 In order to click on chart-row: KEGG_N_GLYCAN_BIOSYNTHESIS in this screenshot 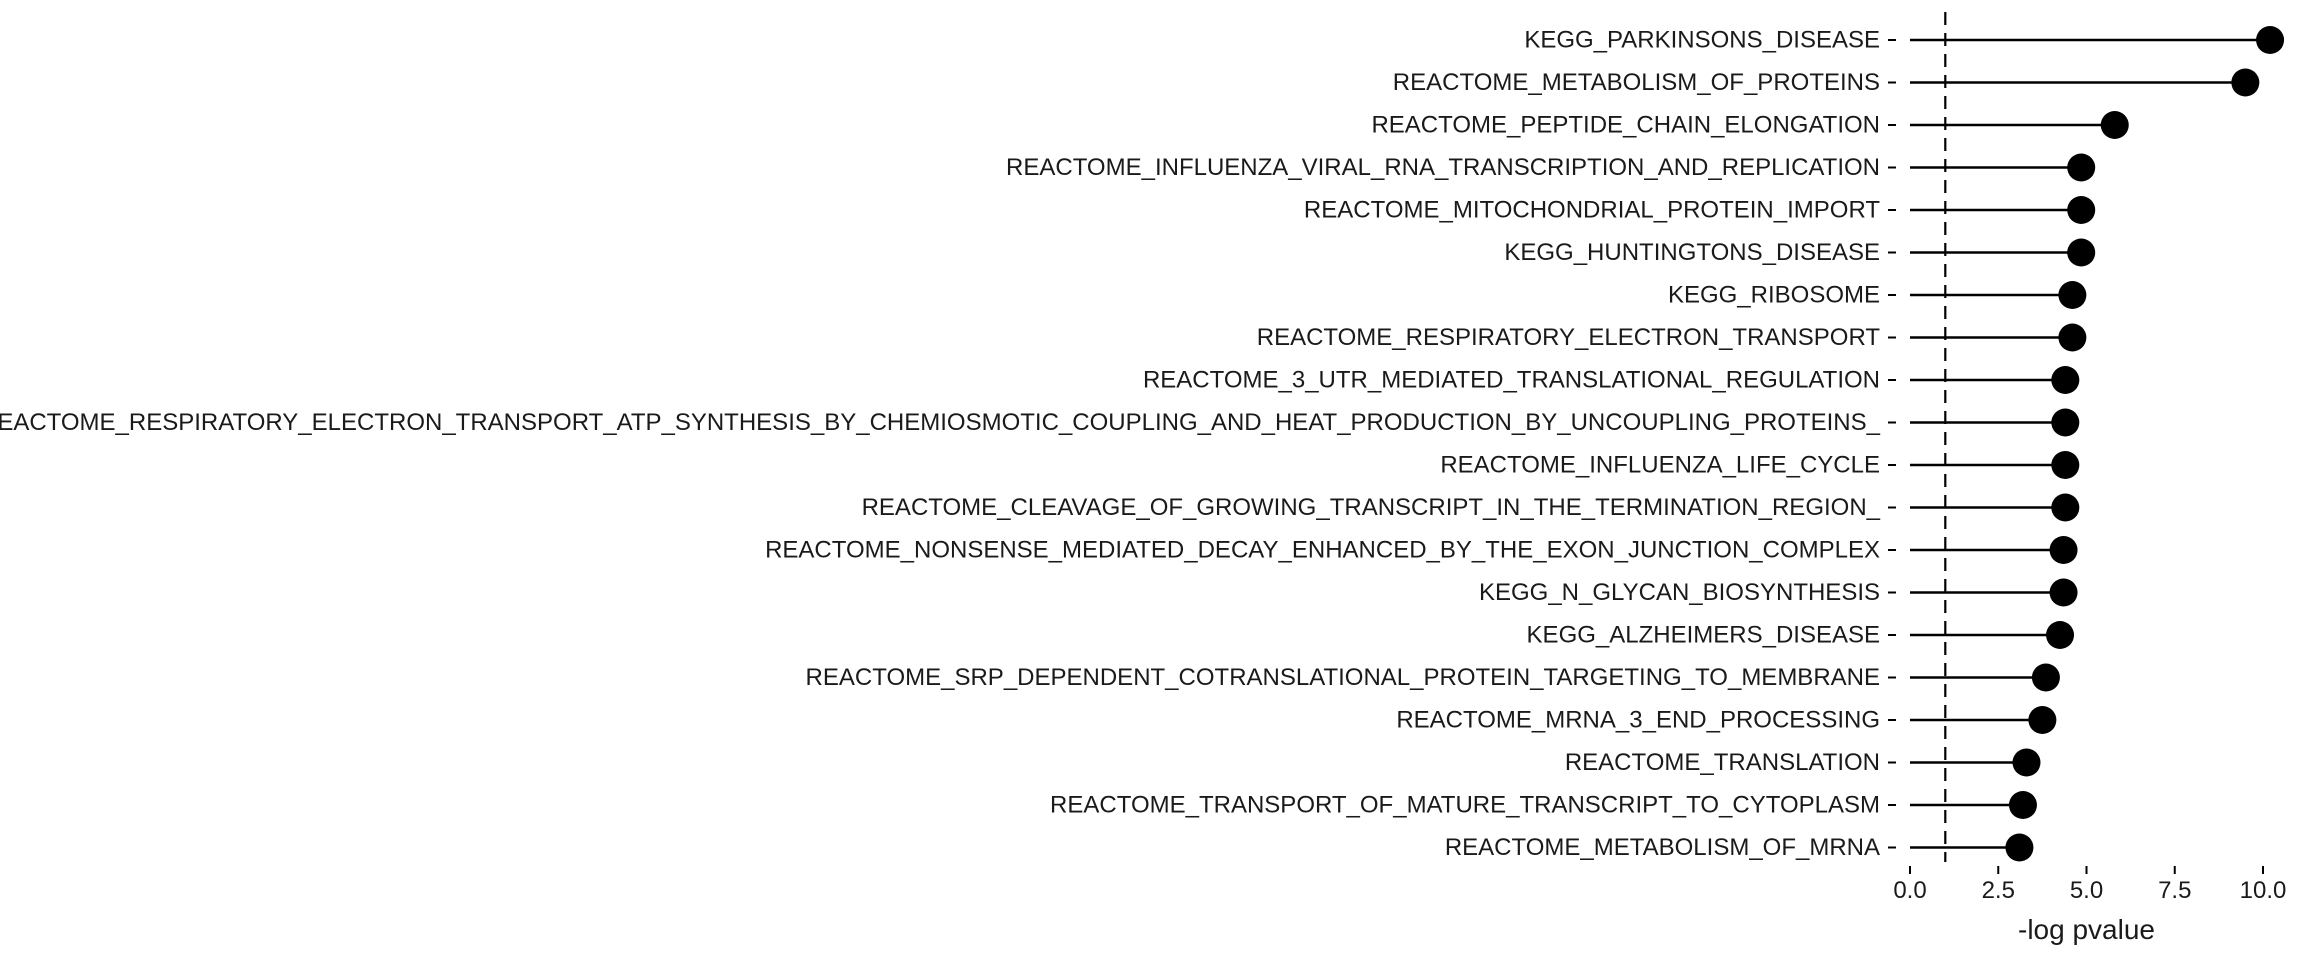, I will do `click(1778, 592)`.